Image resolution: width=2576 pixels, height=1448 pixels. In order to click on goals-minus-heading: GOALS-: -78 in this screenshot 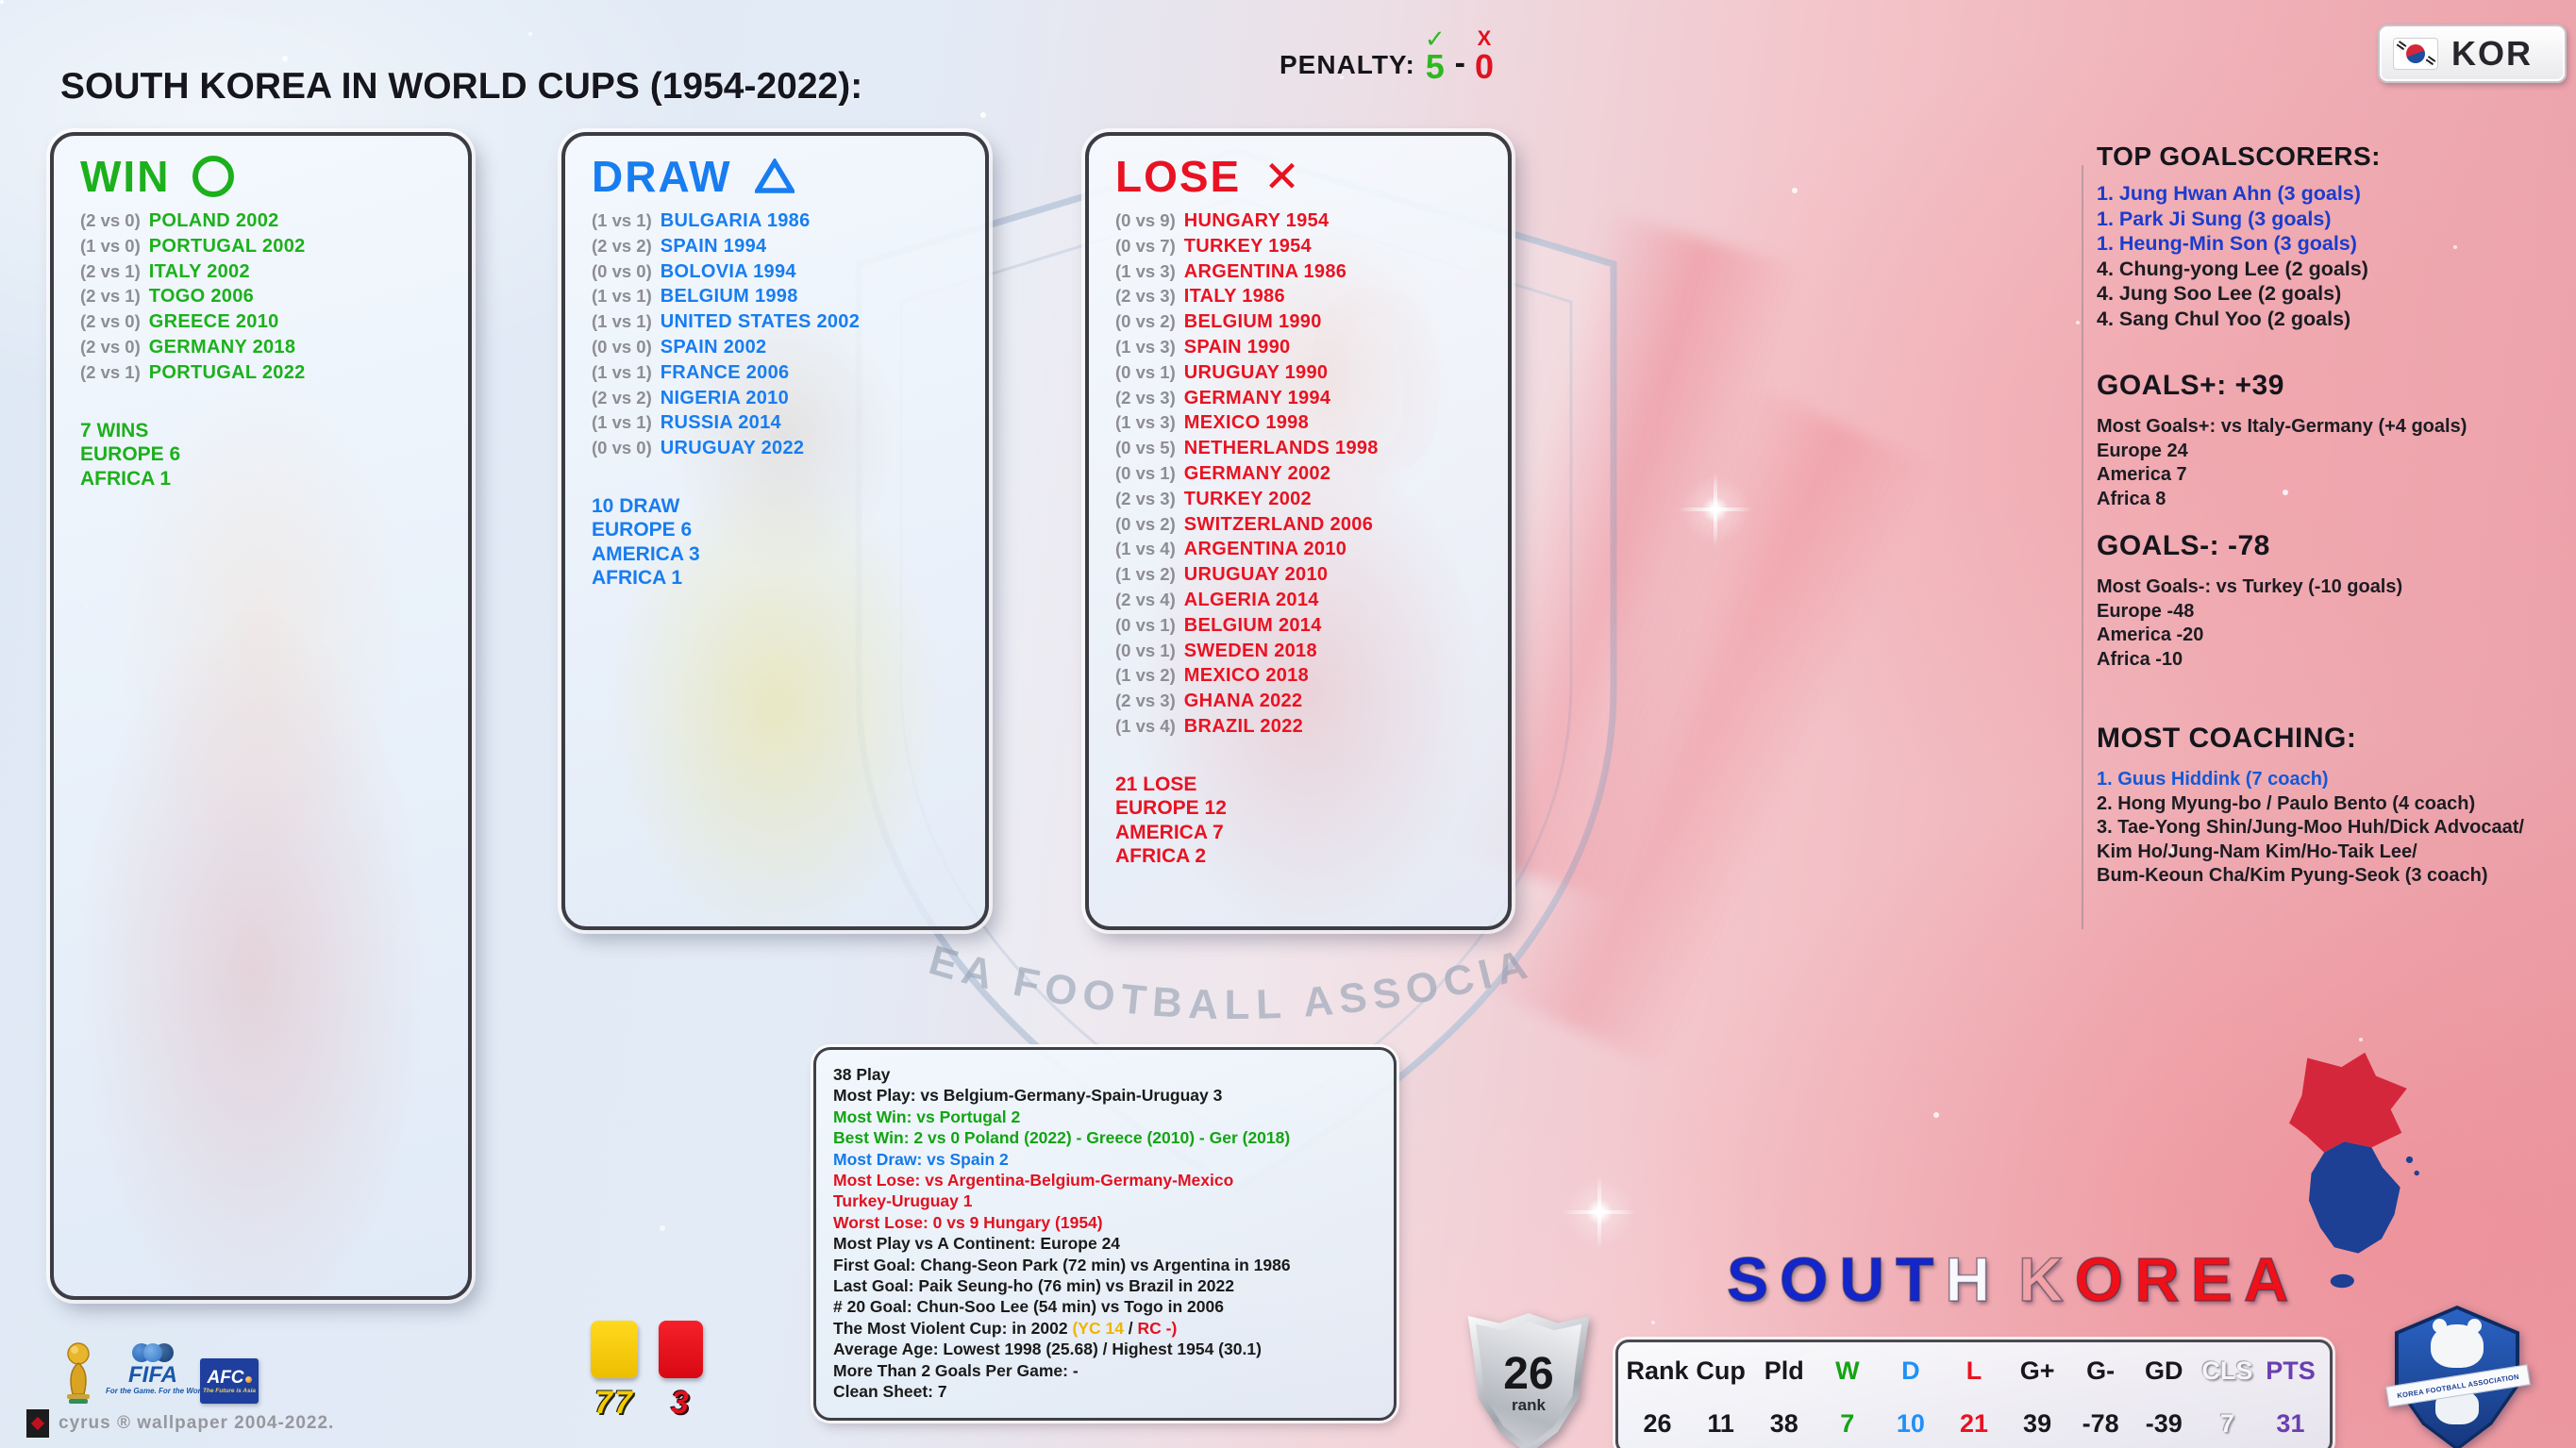, I will do `click(2183, 545)`.